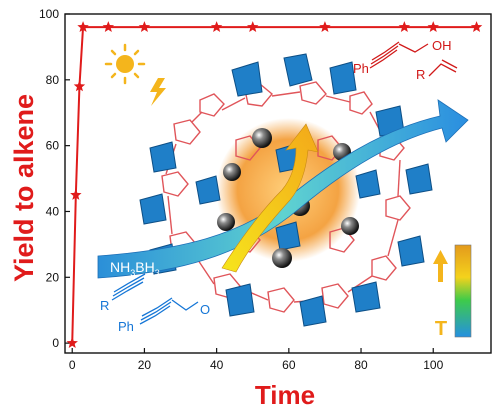 This screenshot has height=412, width=500. What do you see at coordinates (53, 146) in the screenshot?
I see `y-tick-label: 60` at bounding box center [53, 146].